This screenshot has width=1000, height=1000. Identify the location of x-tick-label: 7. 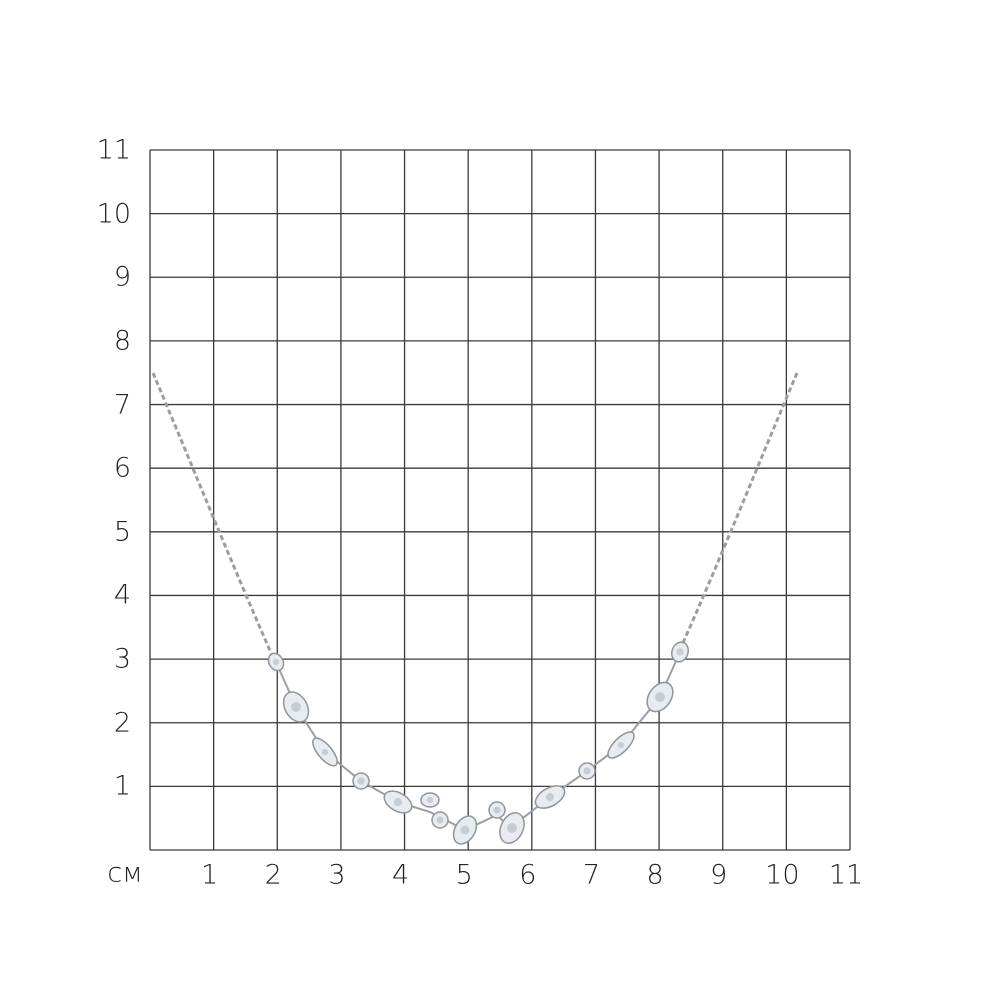
(591, 875).